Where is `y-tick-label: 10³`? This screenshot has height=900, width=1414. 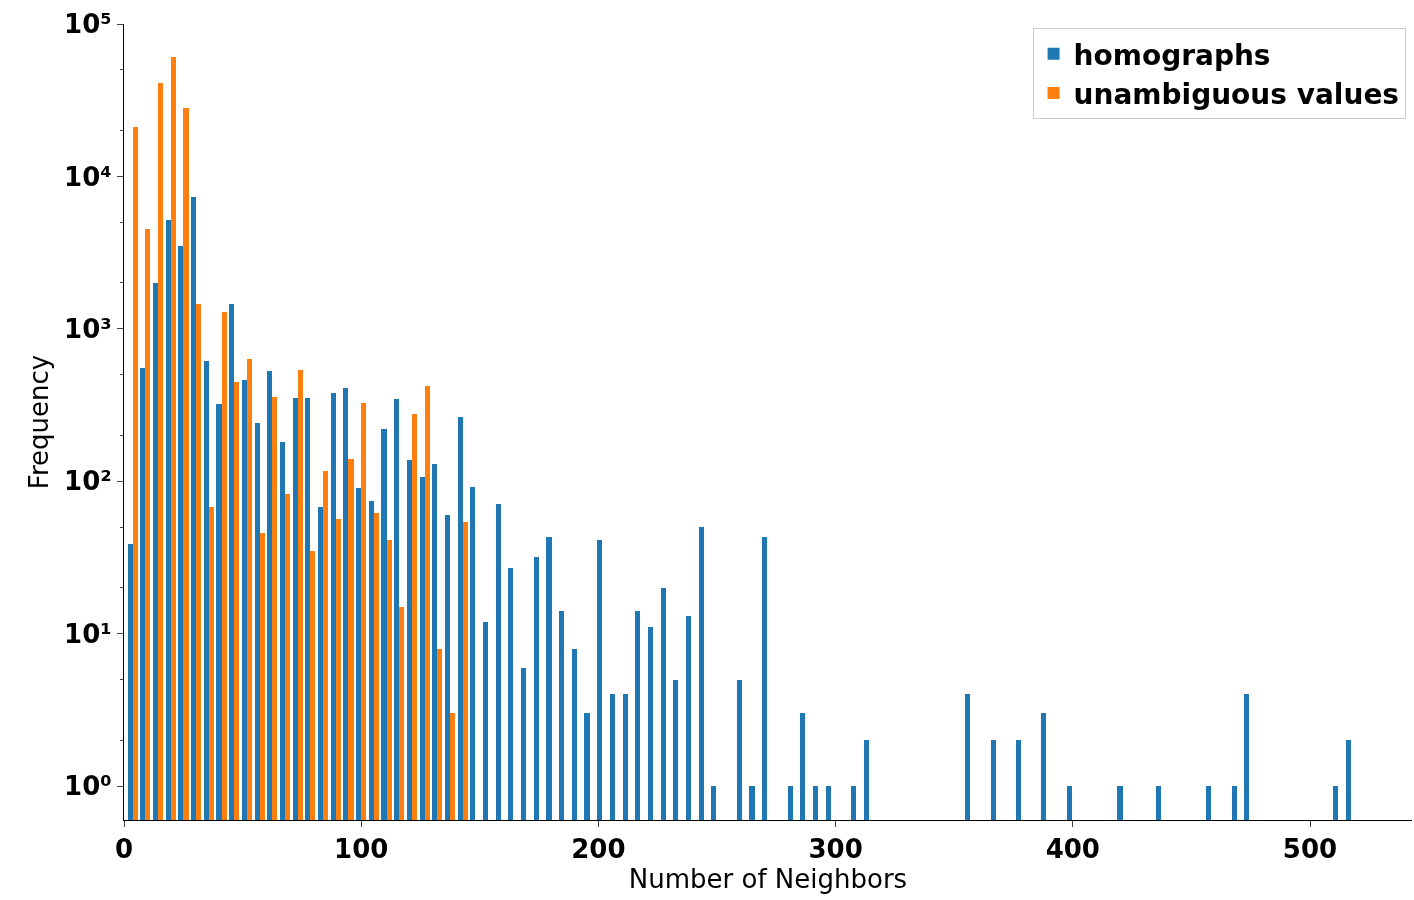 y-tick-label: 10³ is located at coordinates (88, 328).